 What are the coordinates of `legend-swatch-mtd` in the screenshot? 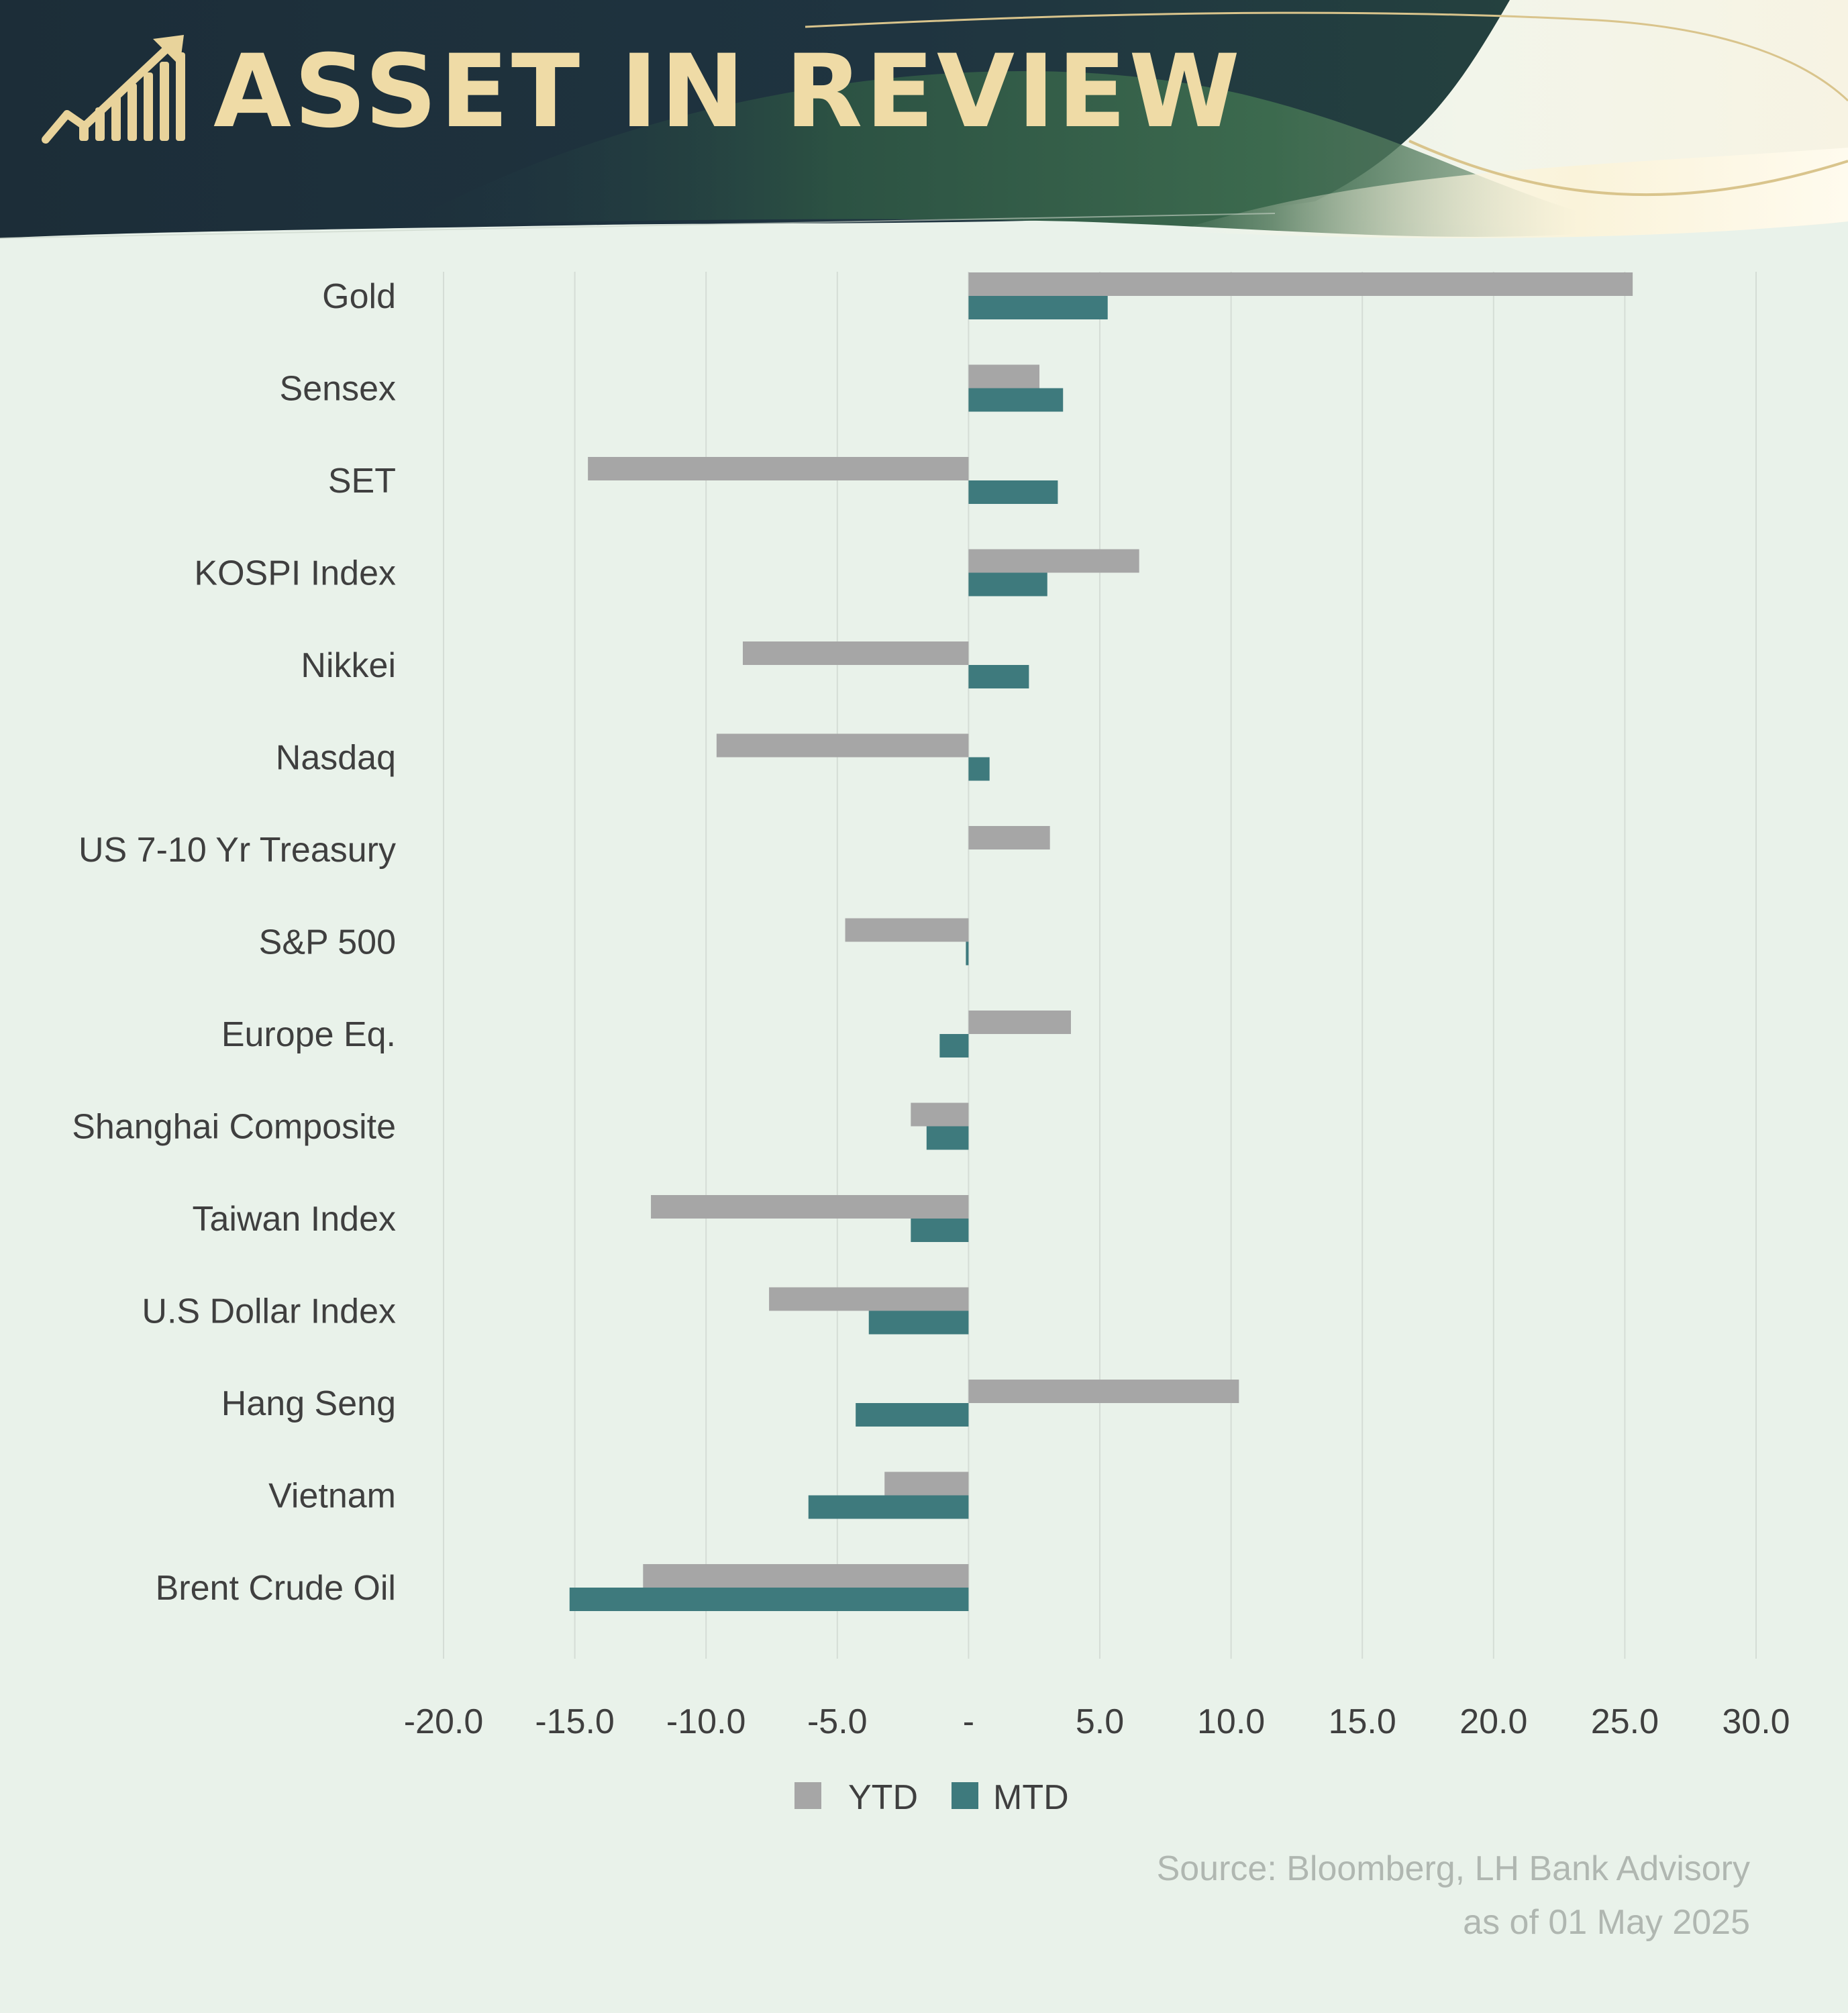 It's located at (965, 1795).